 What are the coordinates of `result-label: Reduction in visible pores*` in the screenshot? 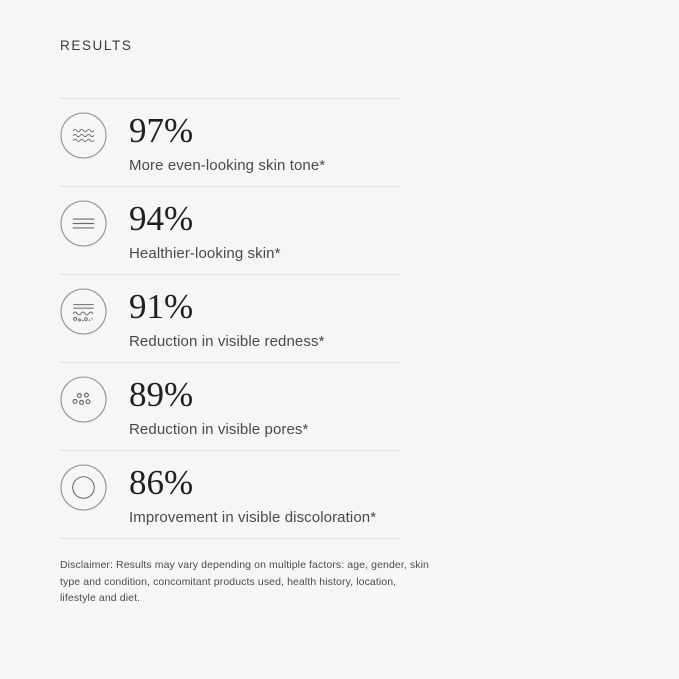 It's located at (219, 429).